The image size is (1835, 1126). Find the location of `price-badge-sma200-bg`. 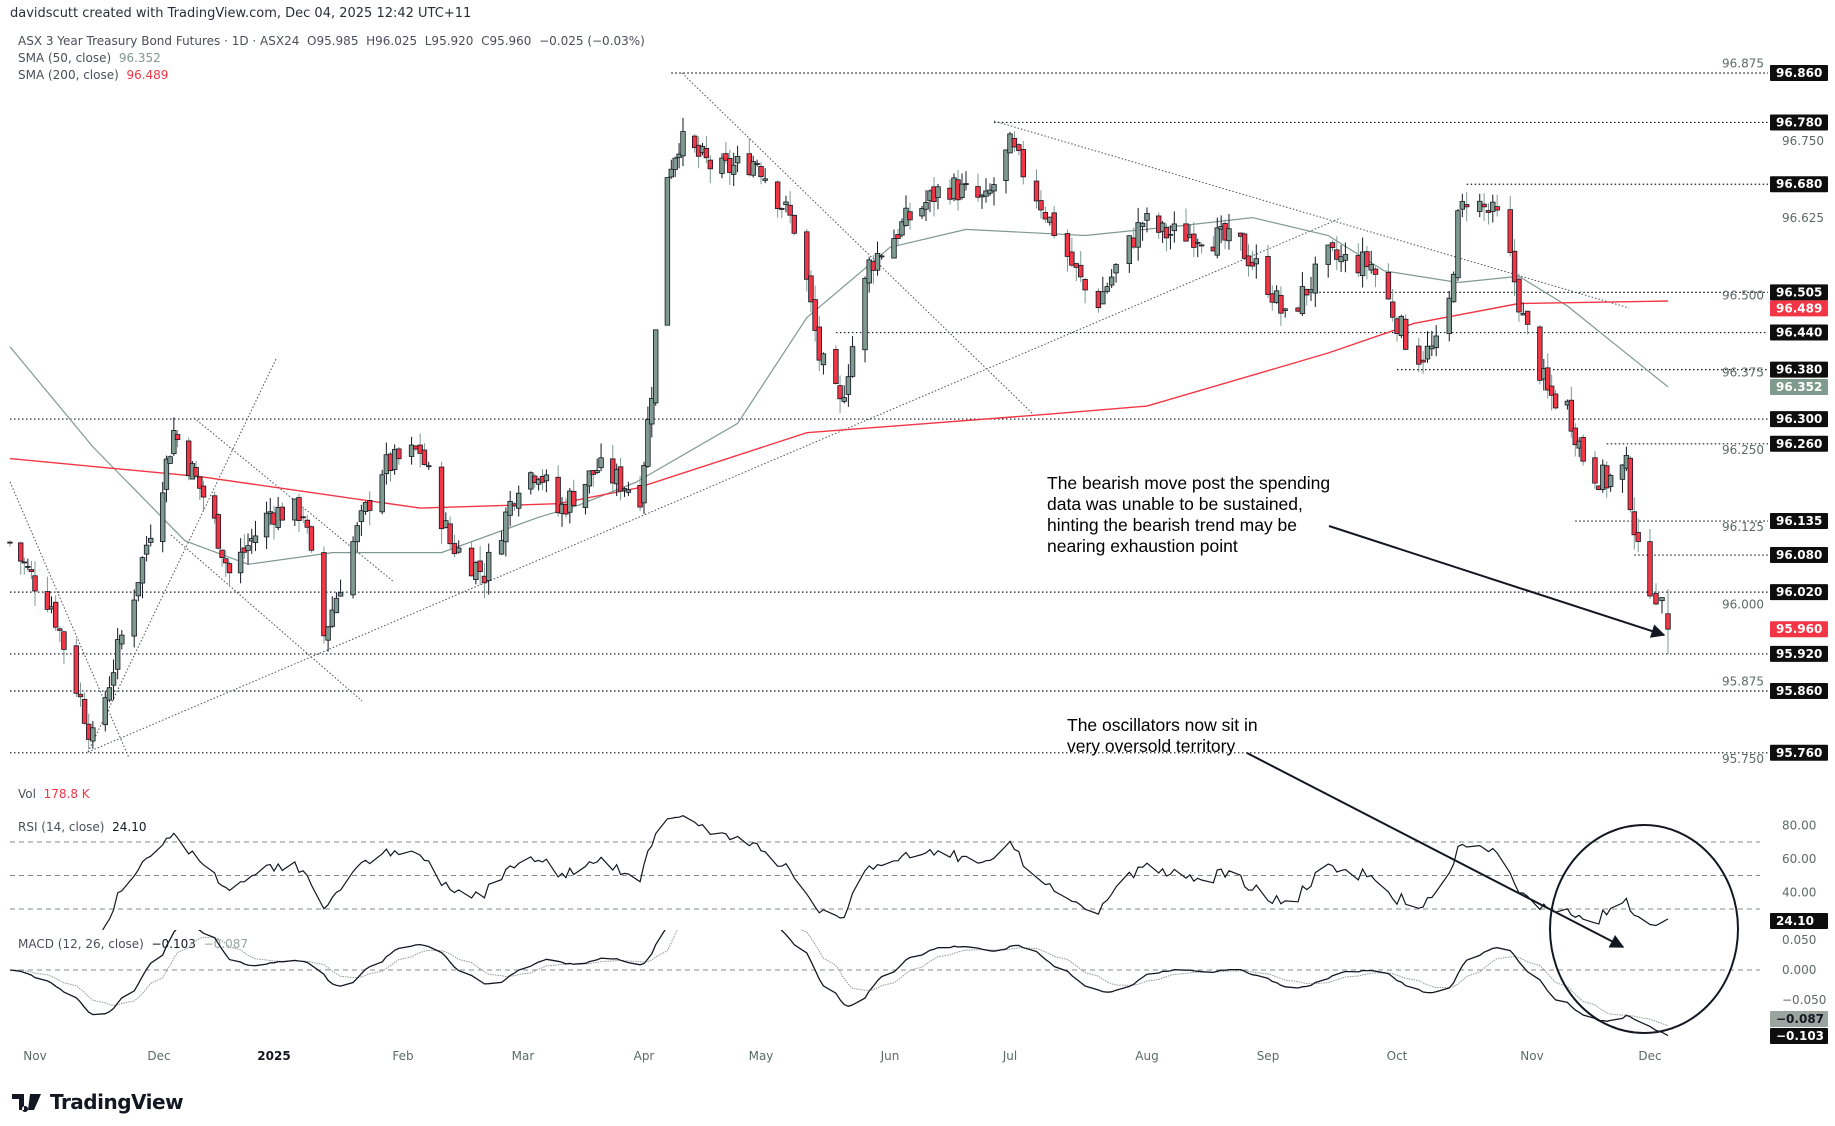

price-badge-sma200-bg is located at coordinates (1799, 308).